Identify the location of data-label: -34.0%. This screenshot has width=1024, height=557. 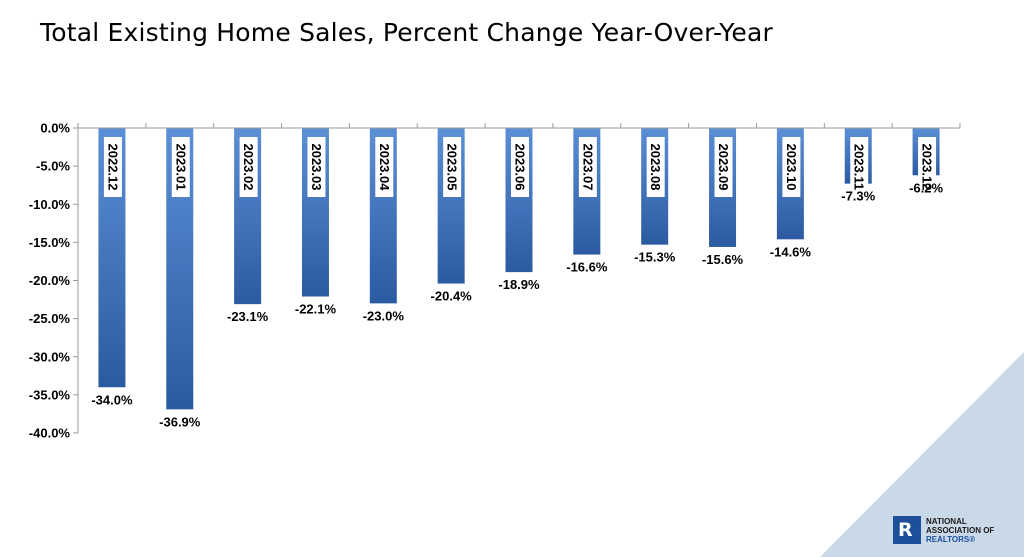
(112, 399).